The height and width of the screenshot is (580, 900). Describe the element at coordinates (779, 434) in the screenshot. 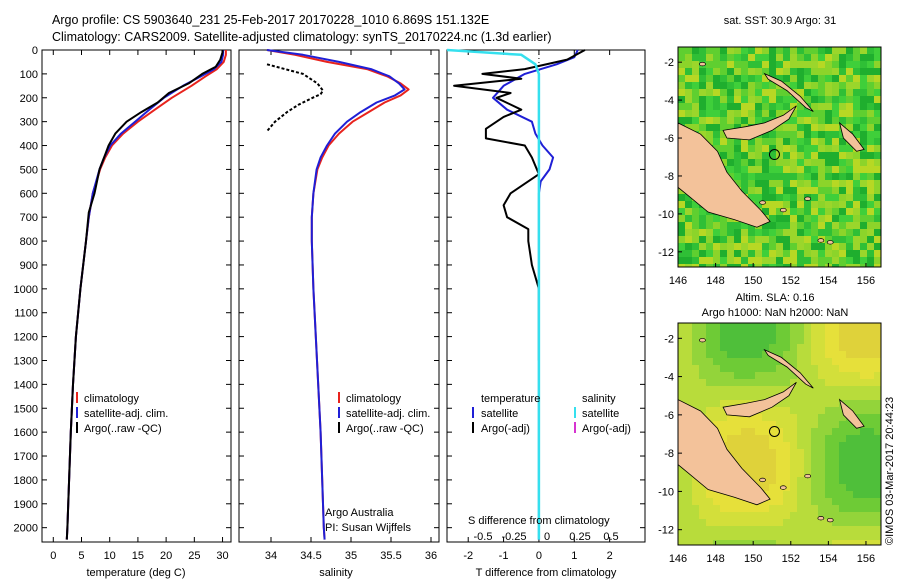

I see `sla-map-frame` at that location.